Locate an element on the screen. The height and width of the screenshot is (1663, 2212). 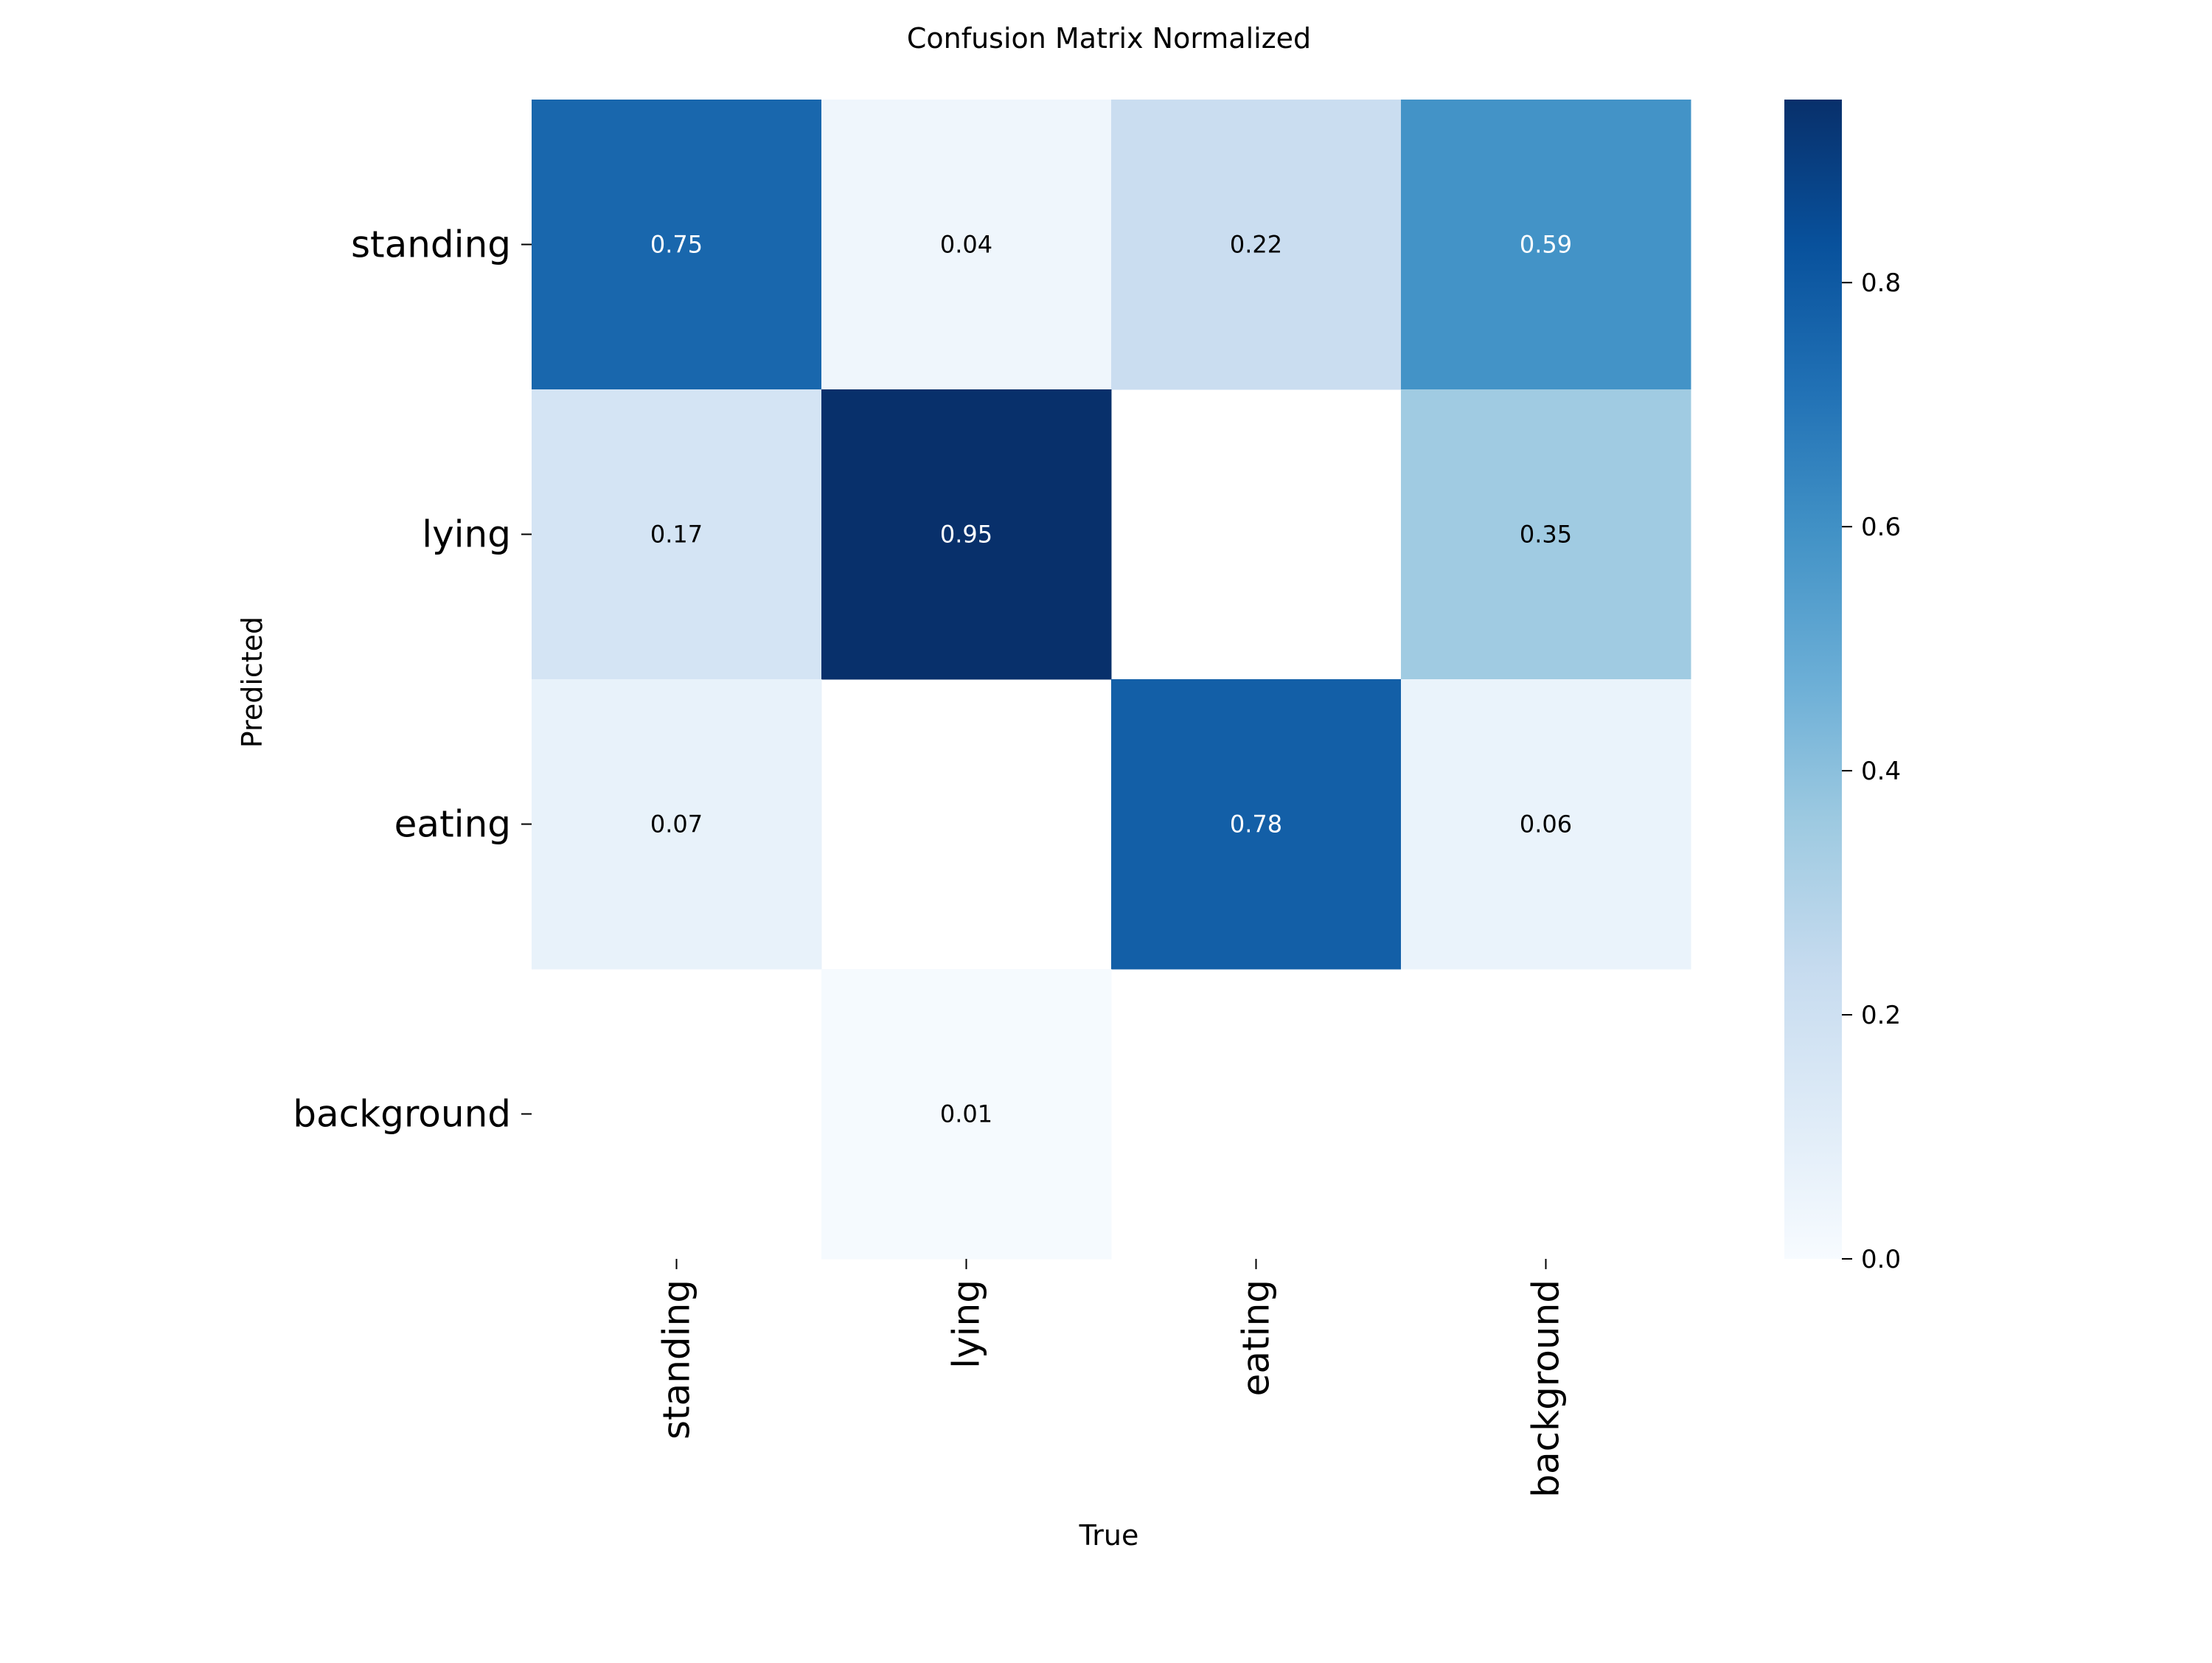
cell-value-label: 0.75 is located at coordinates (676, 245).